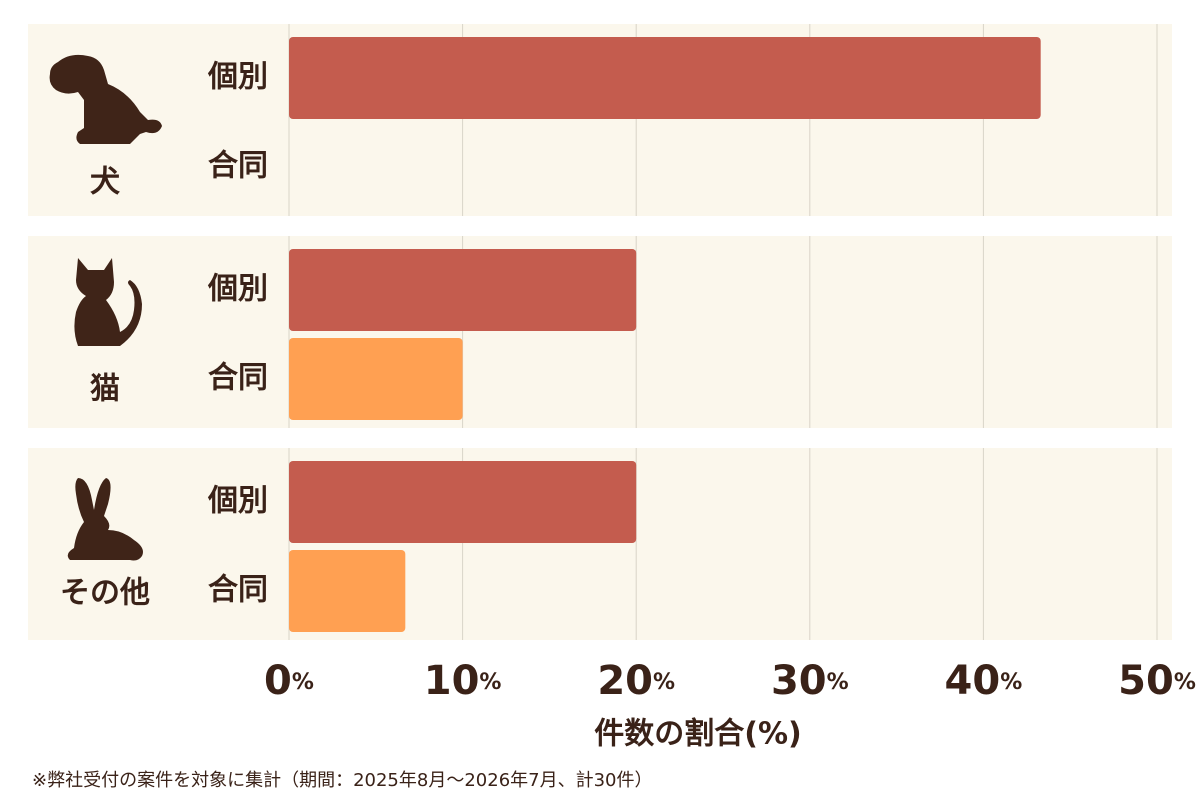 The image size is (1200, 800). Describe the element at coordinates (636, 681) in the screenshot. I see `x-tick-label: 20%` at that location.